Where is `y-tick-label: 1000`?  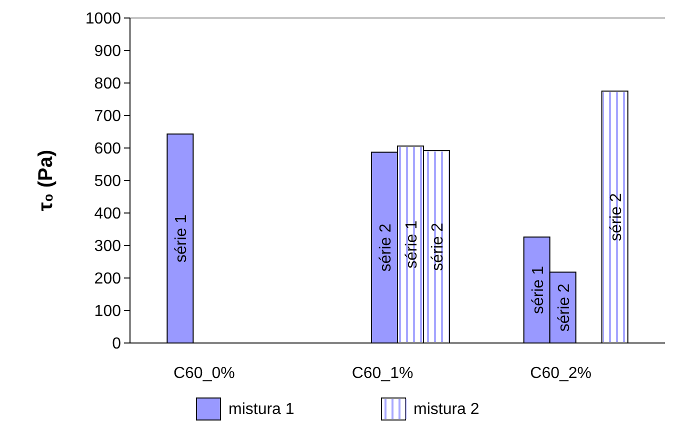
y-tick-label: 1000 is located at coordinates (103, 19).